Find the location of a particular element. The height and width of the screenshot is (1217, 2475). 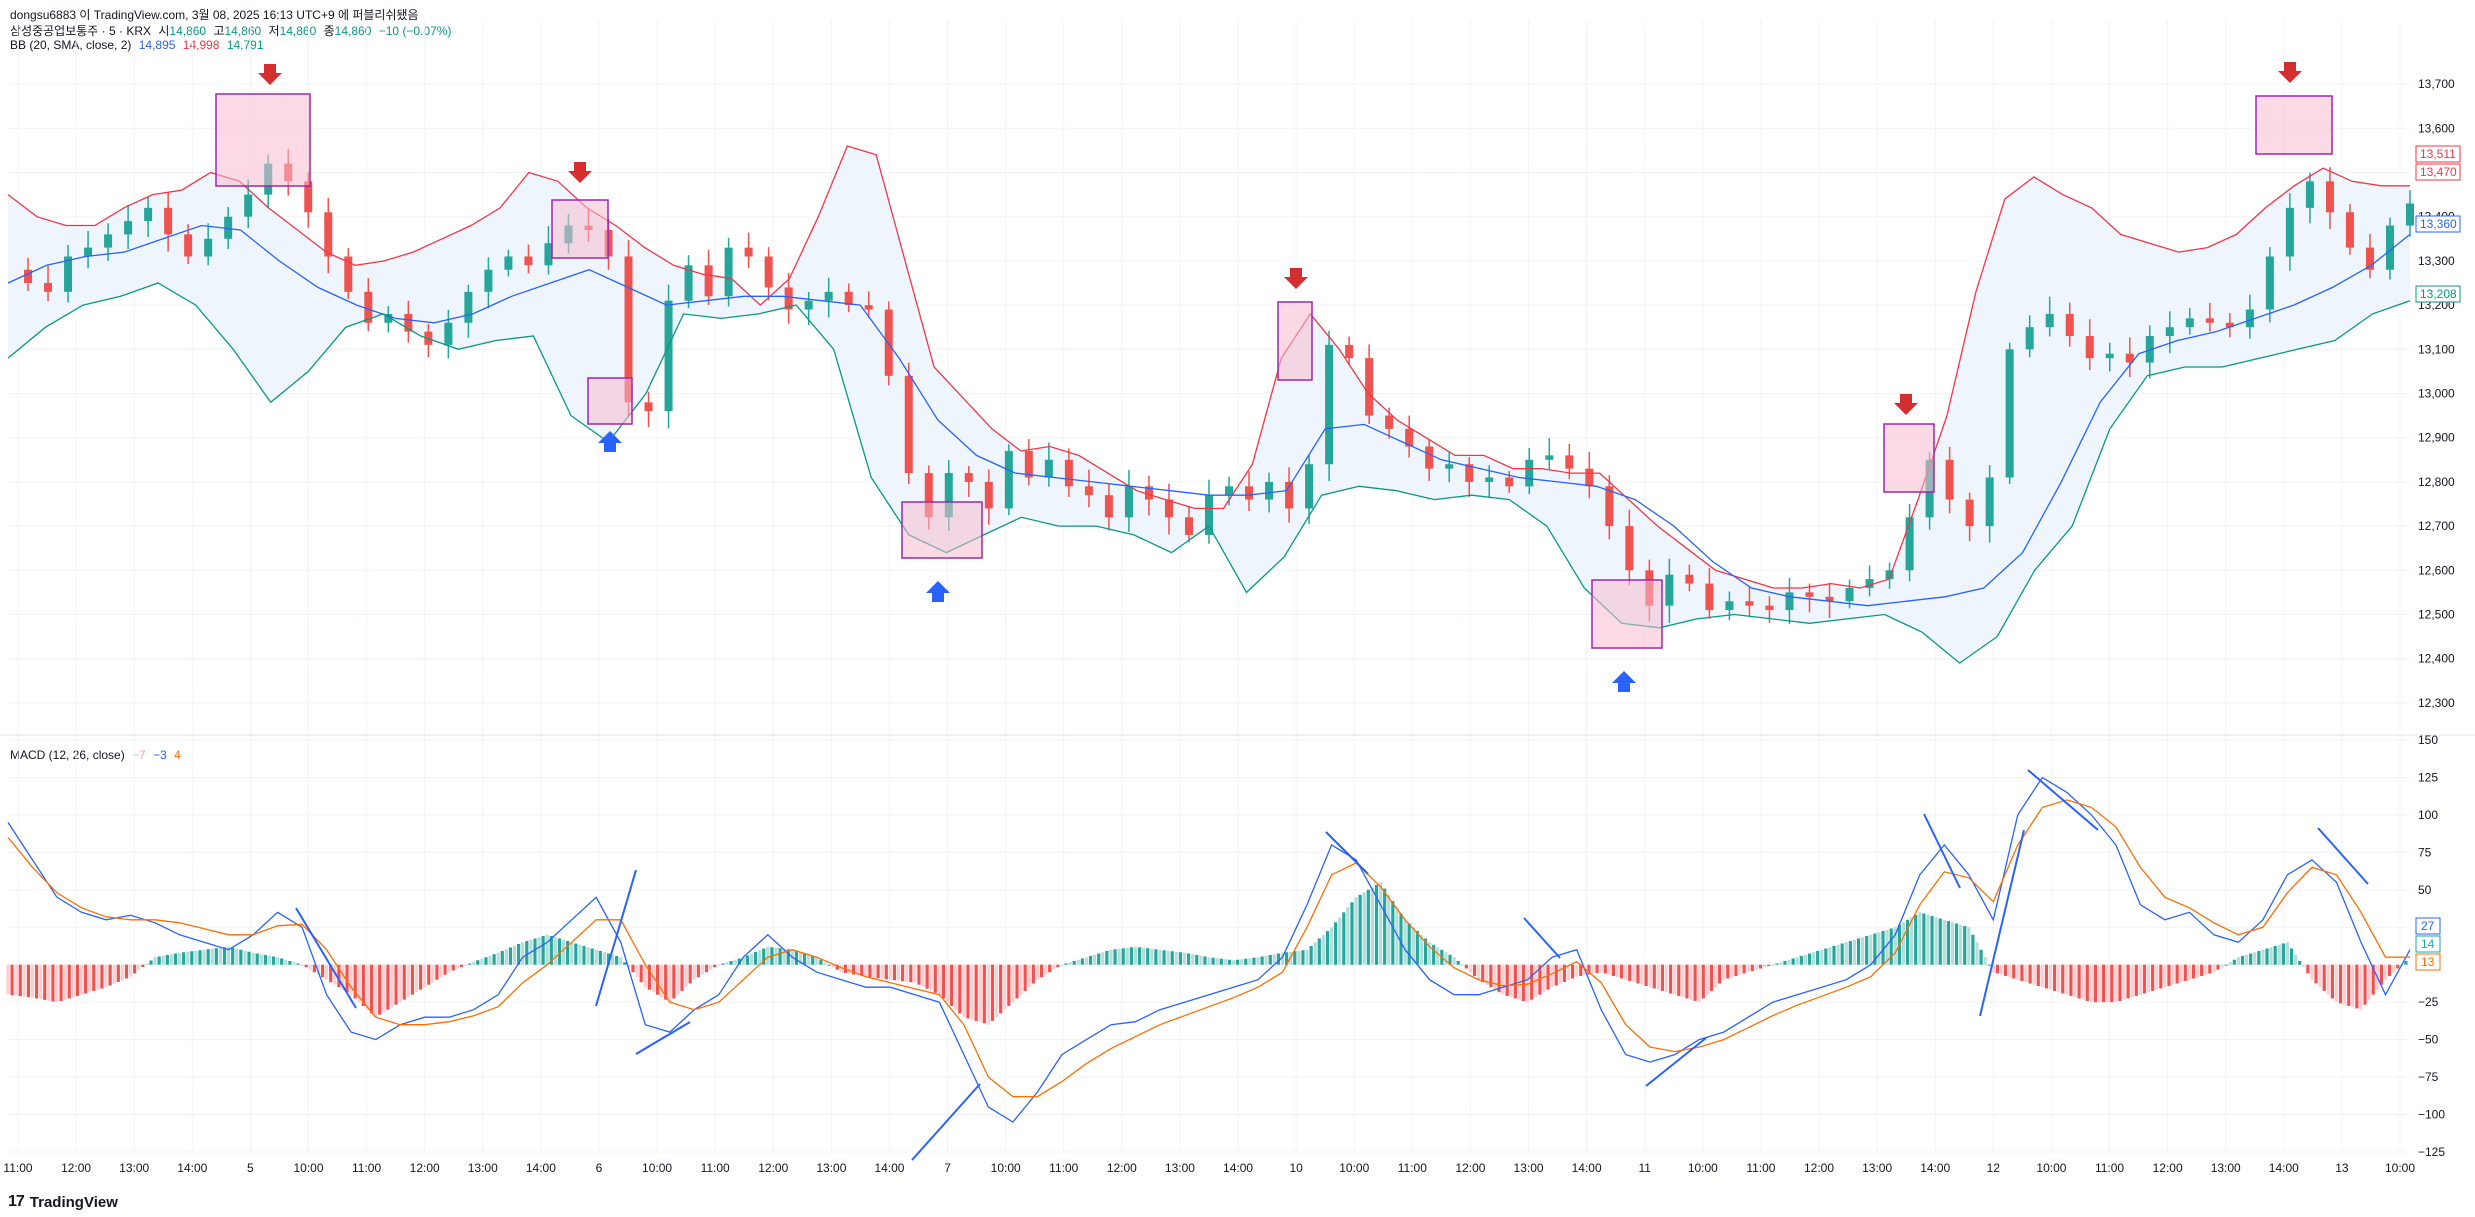

time-axis-tick: 13:00 is located at coordinates (483, 1168).